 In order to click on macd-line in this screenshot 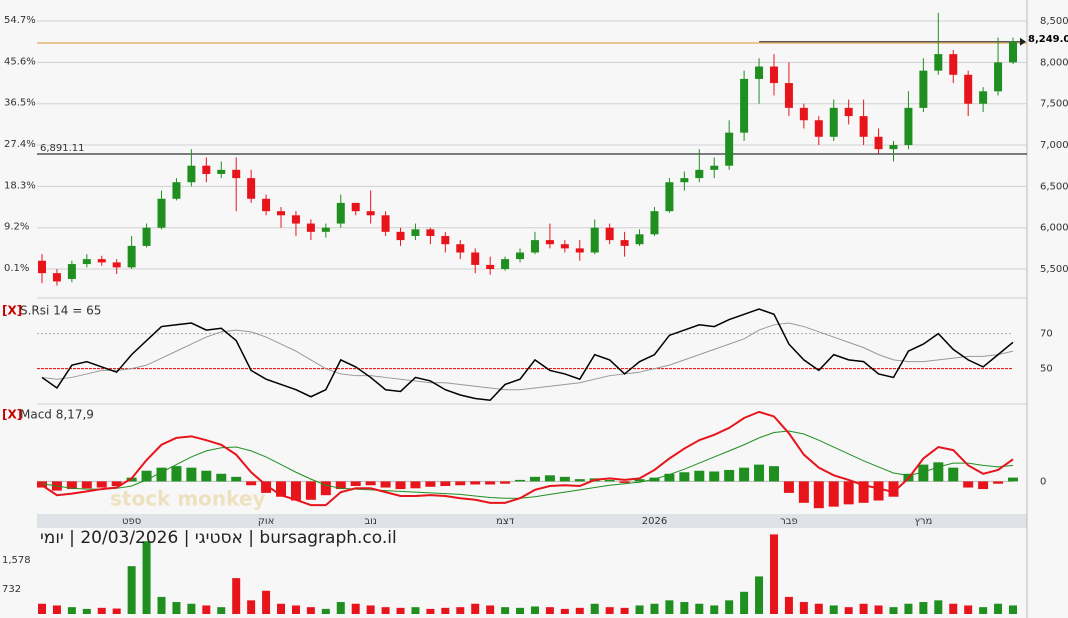, I will do `click(527, 458)`.